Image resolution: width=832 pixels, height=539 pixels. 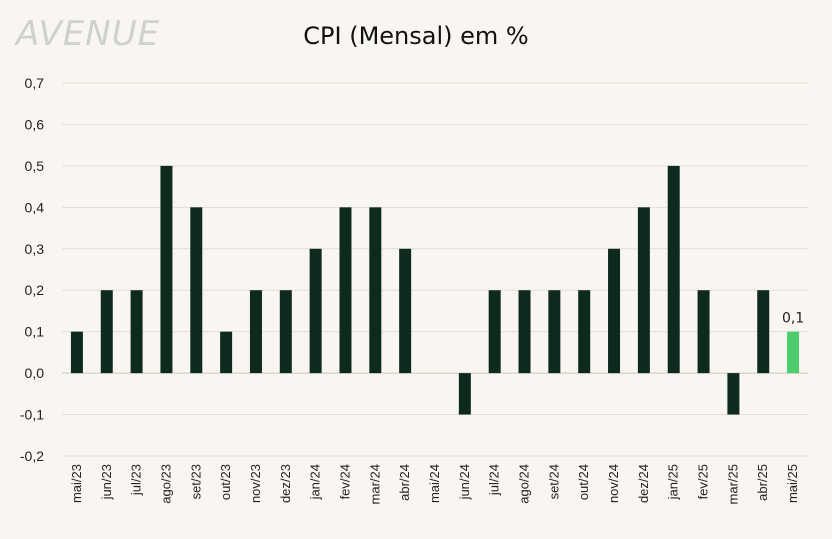 What do you see at coordinates (613, 483) in the screenshot?
I see `x-tick-label: nov/24` at bounding box center [613, 483].